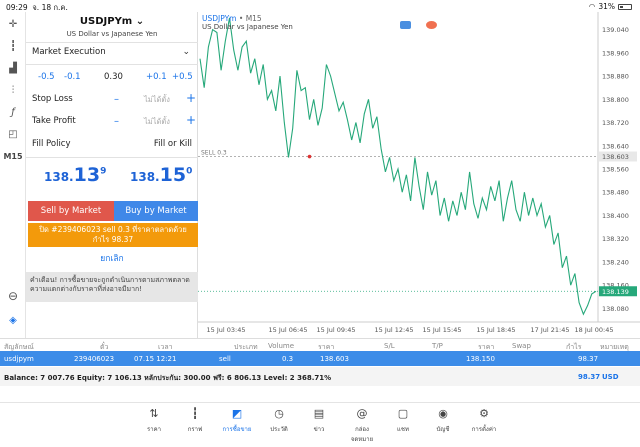  What do you see at coordinates (336, 330) in the screenshot?
I see `x-tick-label: 15 Jul 09:45` at bounding box center [336, 330].